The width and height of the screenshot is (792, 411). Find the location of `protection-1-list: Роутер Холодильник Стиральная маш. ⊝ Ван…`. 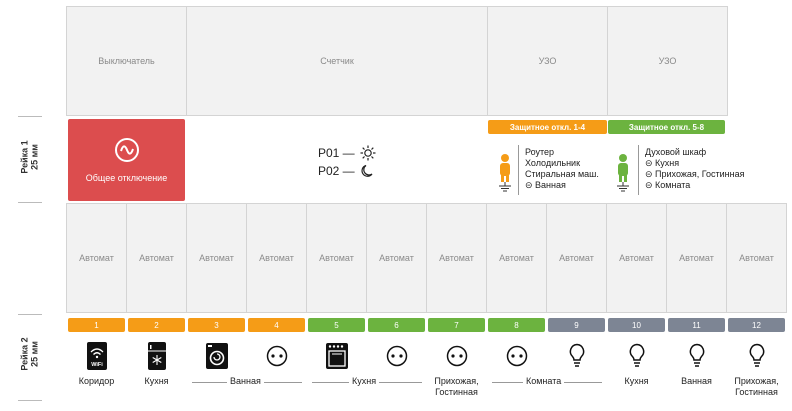

protection-1-list: Роутер Холодильник Стиральная маш. ⊝ Ван… is located at coordinates (562, 169).